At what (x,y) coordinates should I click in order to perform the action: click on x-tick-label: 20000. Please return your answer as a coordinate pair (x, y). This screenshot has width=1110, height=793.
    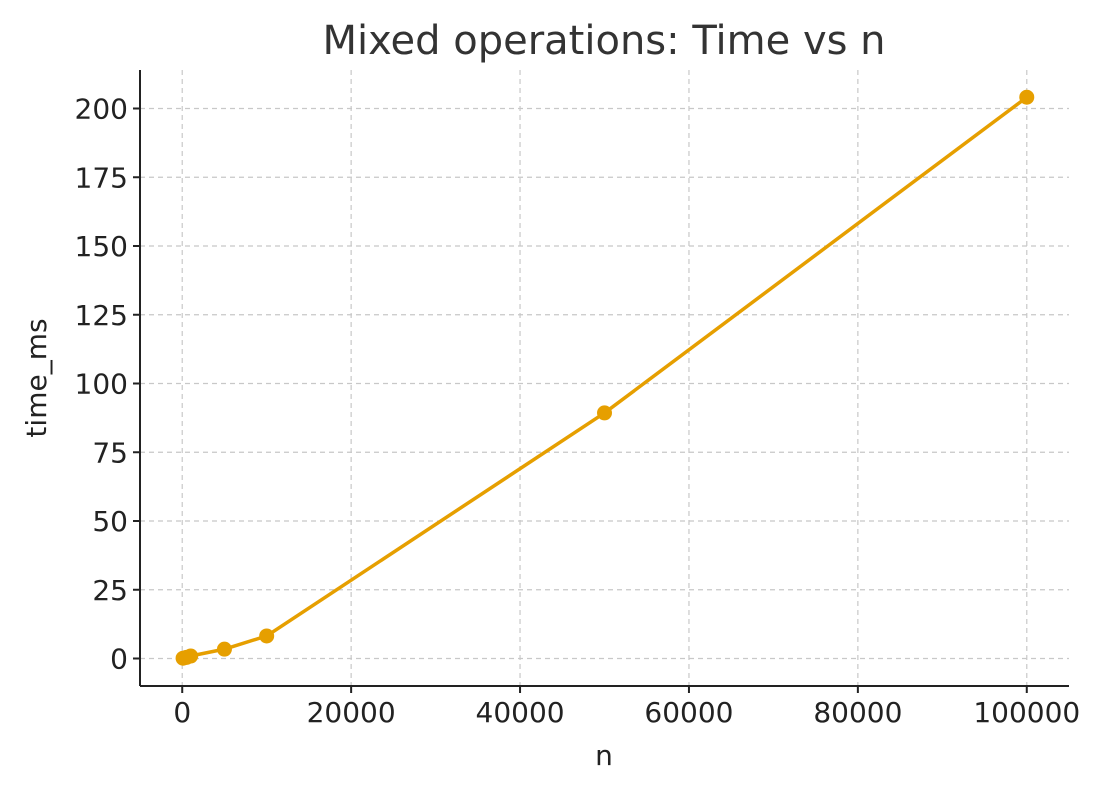
    Looking at the image, I should click on (351, 712).